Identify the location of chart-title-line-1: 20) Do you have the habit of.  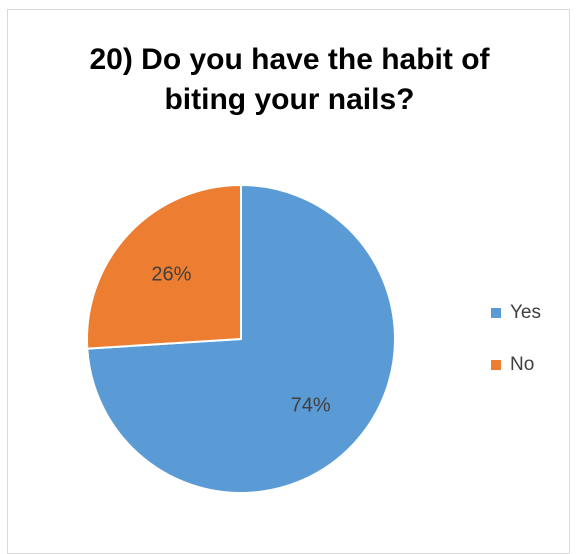
(289, 59).